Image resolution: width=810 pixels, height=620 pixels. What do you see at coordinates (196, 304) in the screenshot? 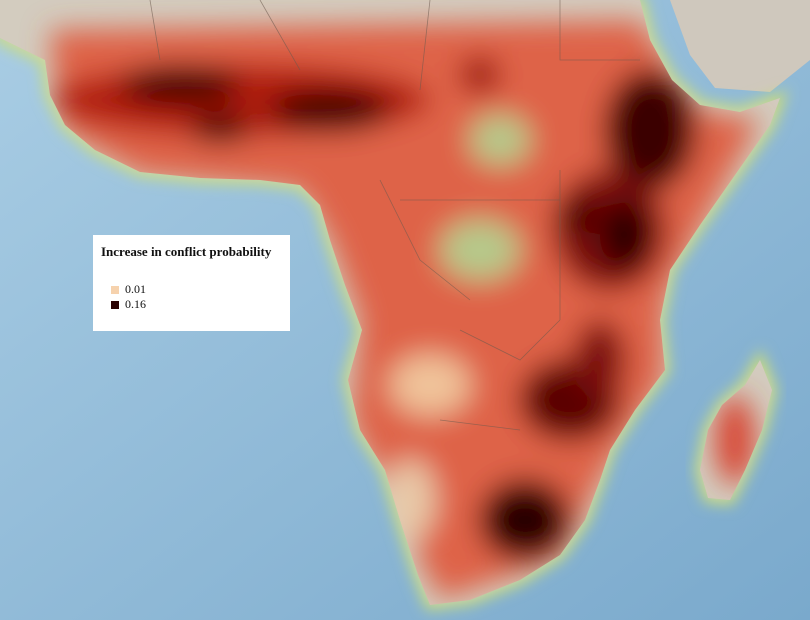
I see `legend-item: 0.16` at bounding box center [196, 304].